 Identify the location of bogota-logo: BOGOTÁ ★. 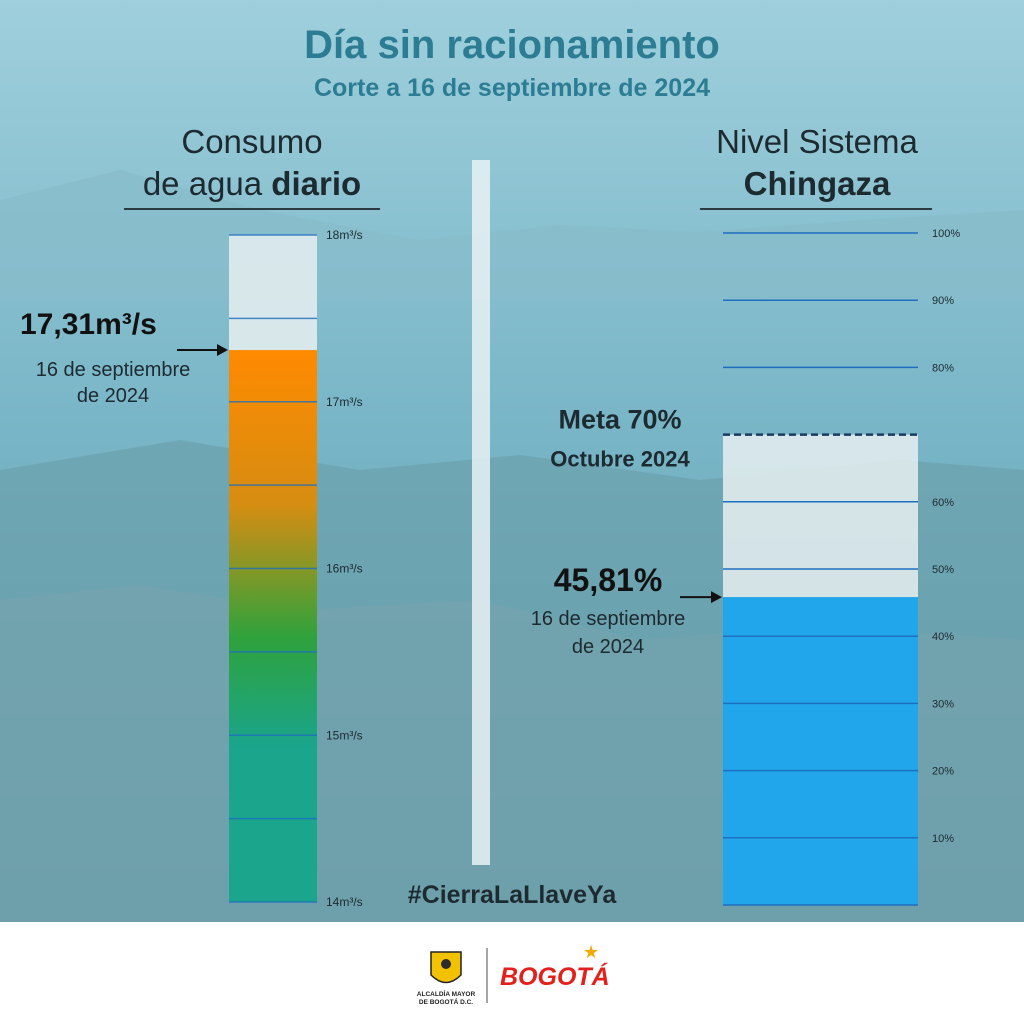
(555, 966).